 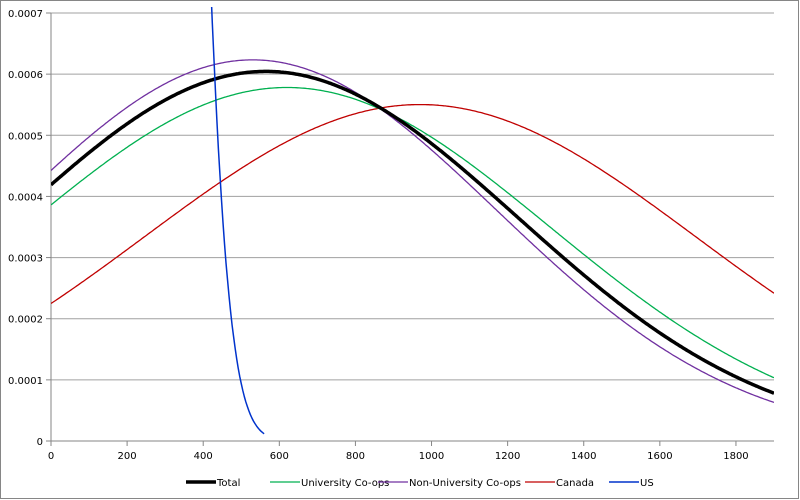 I want to click on y-tick-label: 0.0006, so click(x=25, y=75).